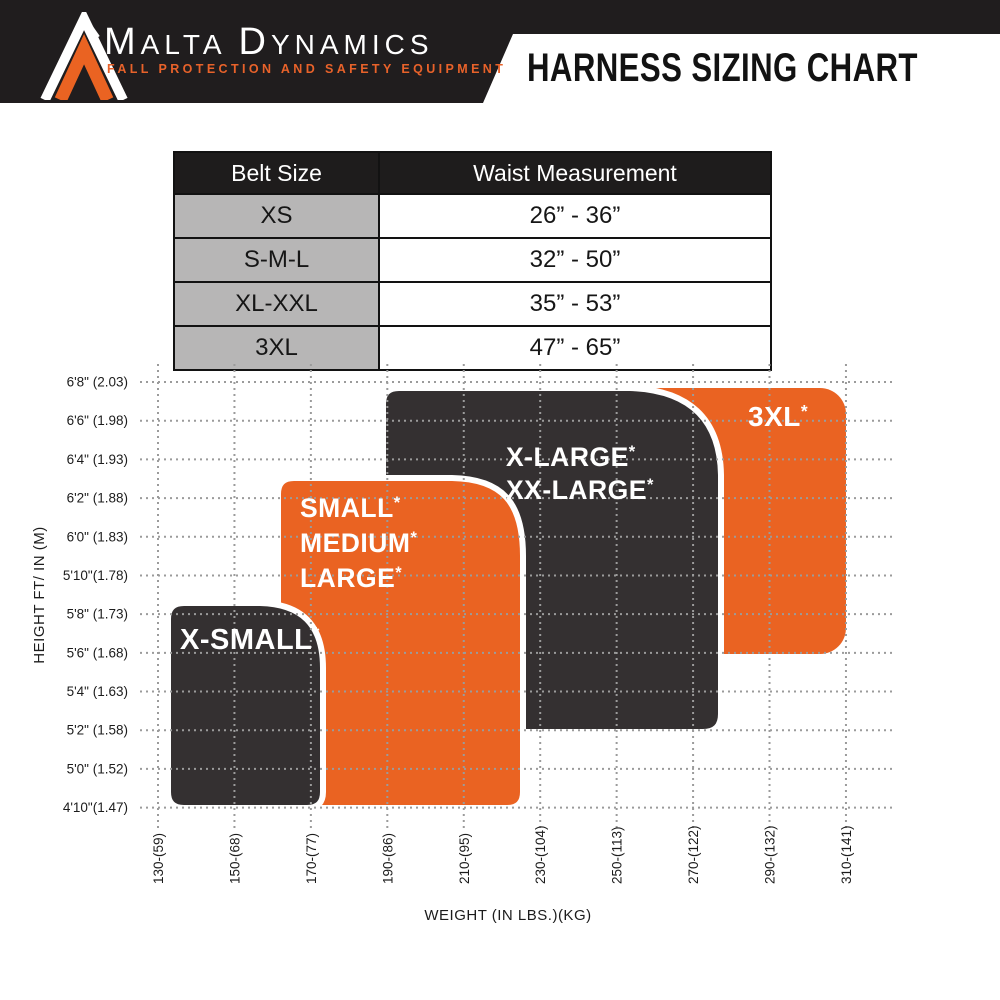  Describe the element at coordinates (183, 44) in the screenshot. I see `brand-word1-rest: ALTA` at that location.